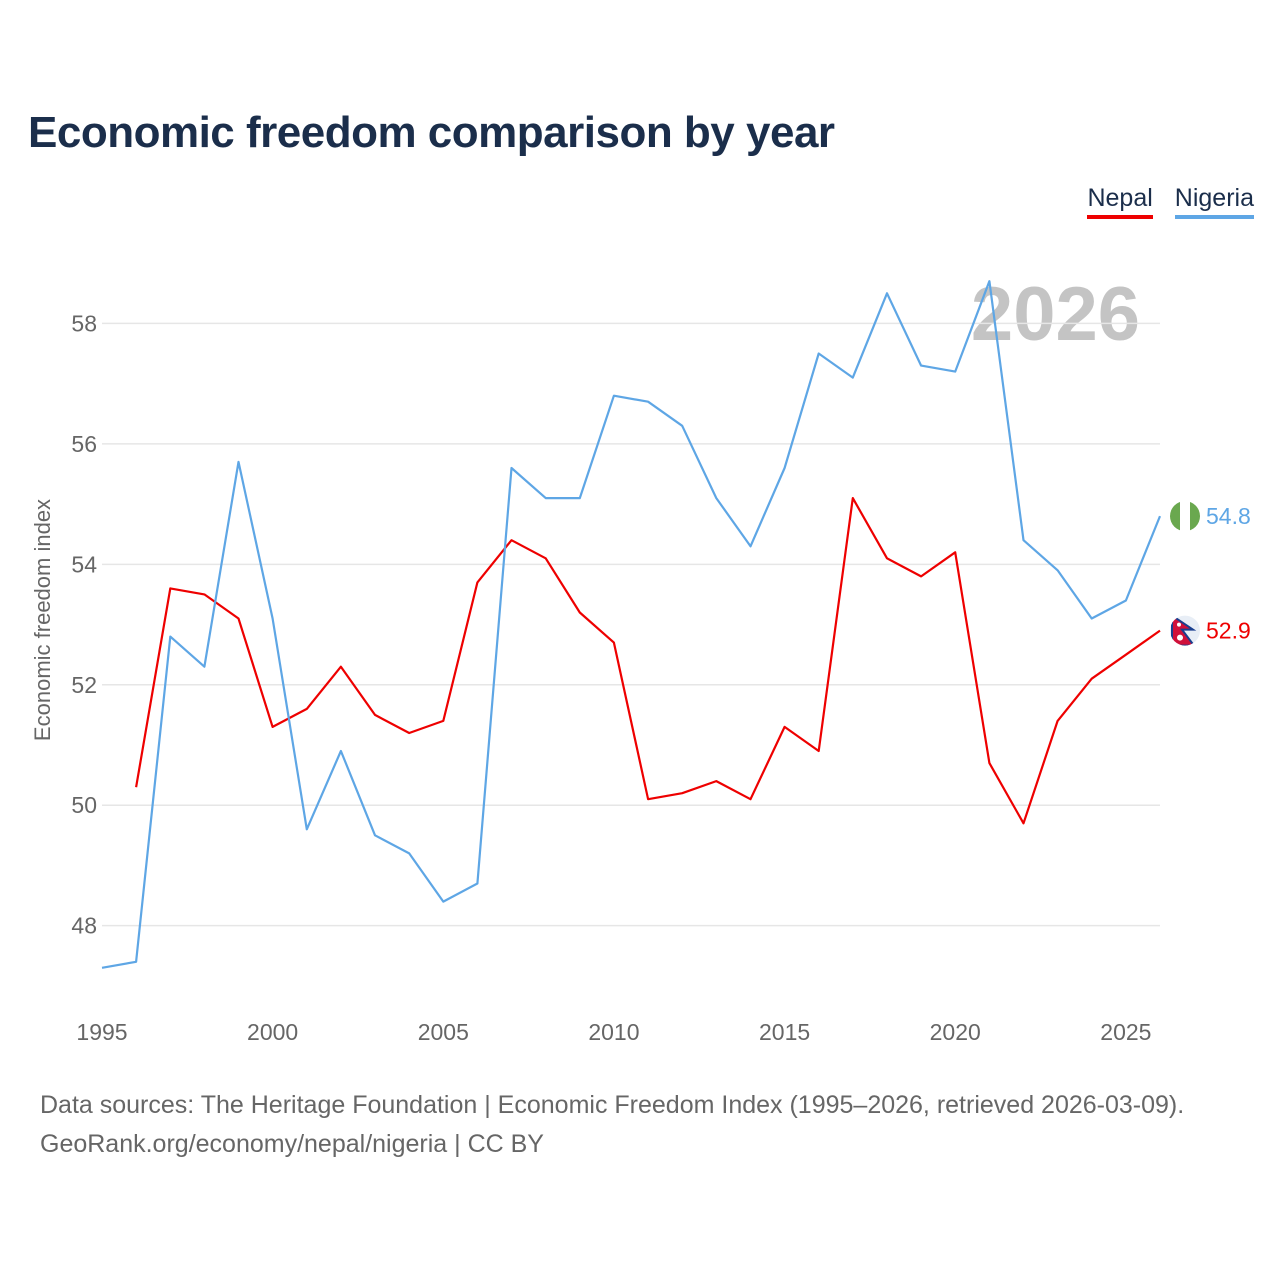 Image resolution: width=1280 pixels, height=1280 pixels. Describe the element at coordinates (84, 323) in the screenshot. I see `y-tick-label: 58` at that location.